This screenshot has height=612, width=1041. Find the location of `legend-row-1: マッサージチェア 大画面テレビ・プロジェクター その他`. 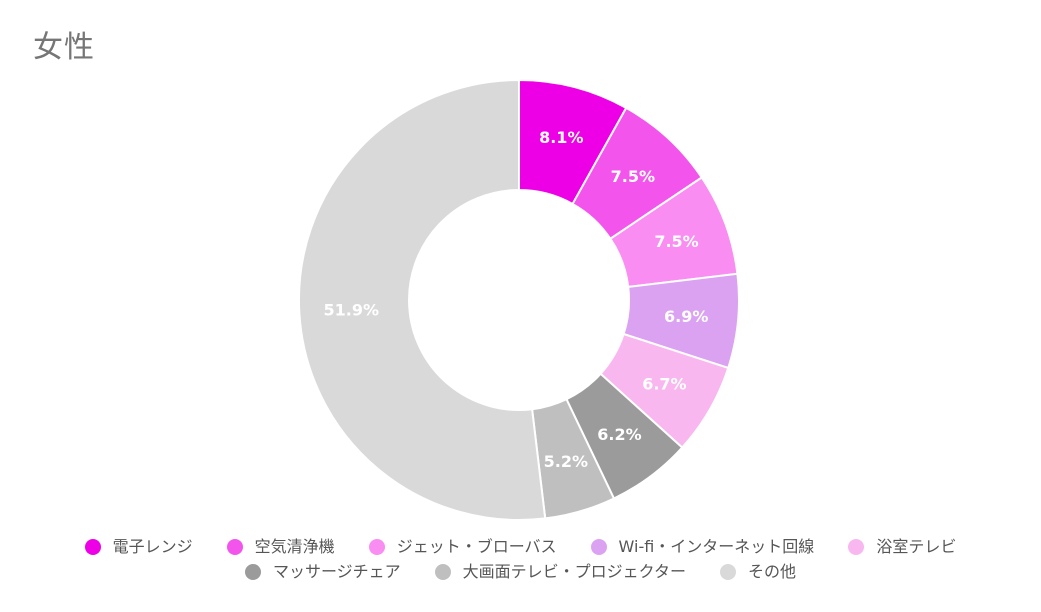

legend-row-1: マッサージチェア 大画面テレビ・プロジェクター その他 is located at coordinates (520, 572).